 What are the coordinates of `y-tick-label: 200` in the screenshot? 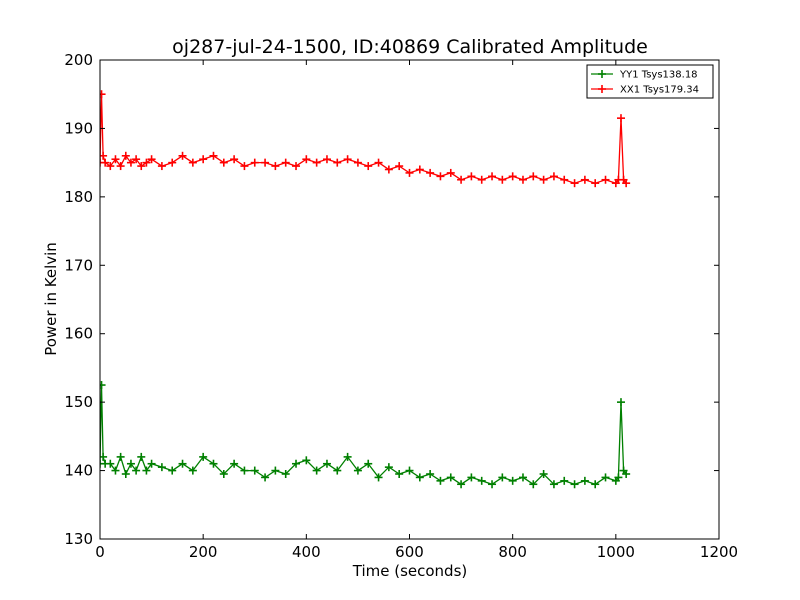 It's located at (78, 60).